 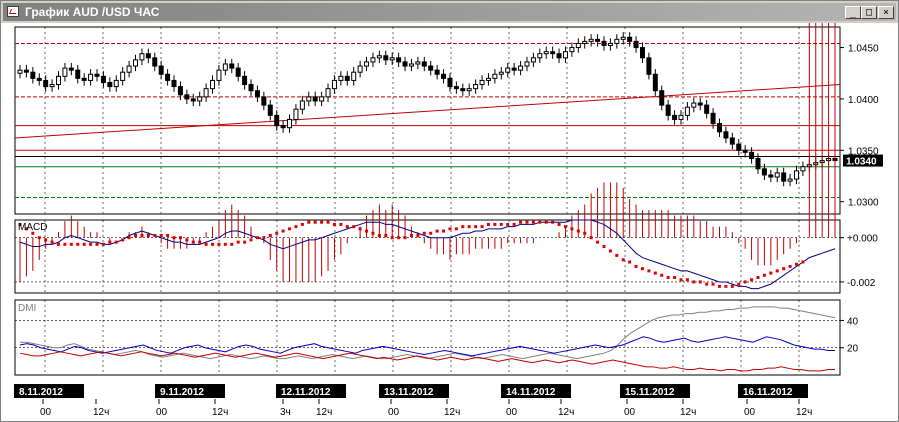 What do you see at coordinates (863, 203) in the screenshot?
I see `price-tick-label: 1.0300` at bounding box center [863, 203].